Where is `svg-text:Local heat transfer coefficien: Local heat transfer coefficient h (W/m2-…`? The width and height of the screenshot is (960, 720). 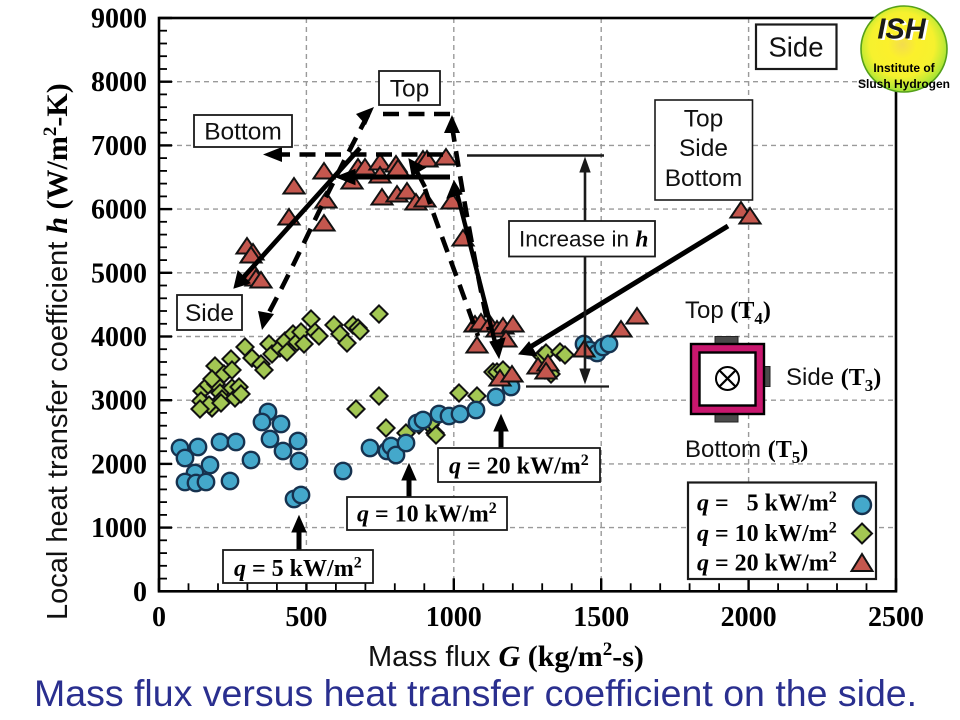
svg-text:Local heat transfer coefficien: Local heat transfer coefficient h (W/m2-… is located at coordinates (57, 351).